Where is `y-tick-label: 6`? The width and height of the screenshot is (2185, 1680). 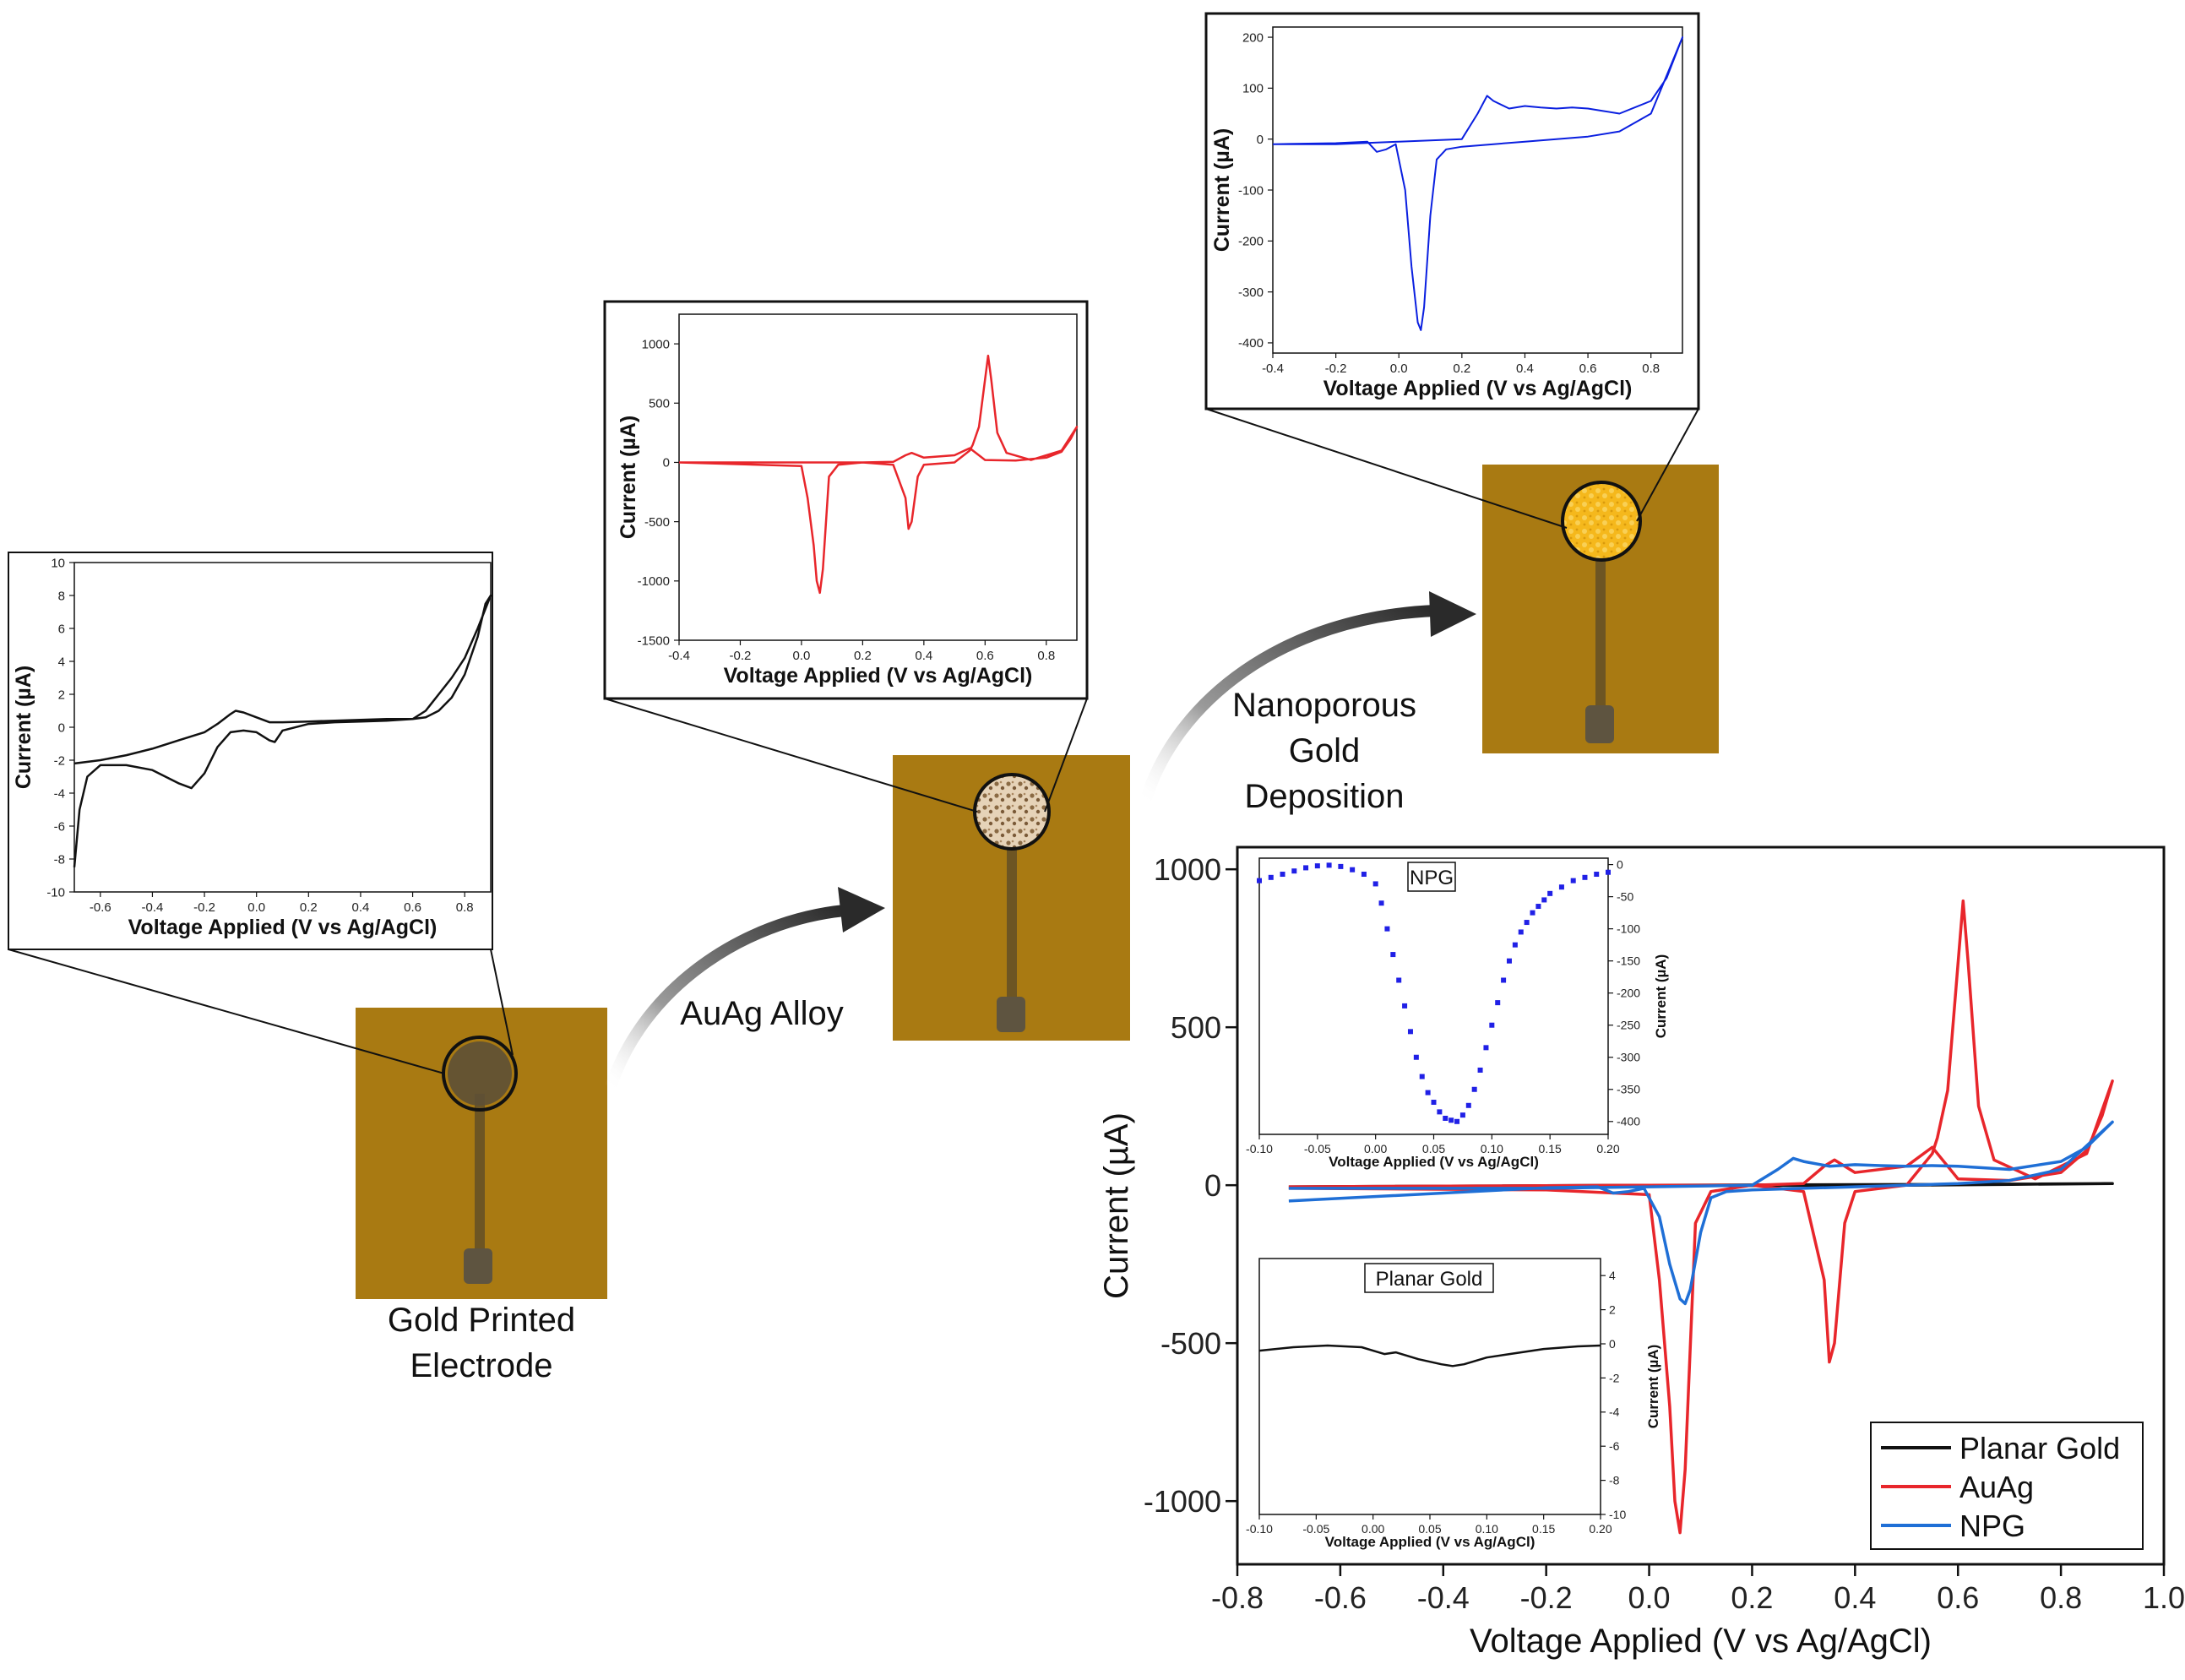
y-tick-label: 6 is located at coordinates (61, 629).